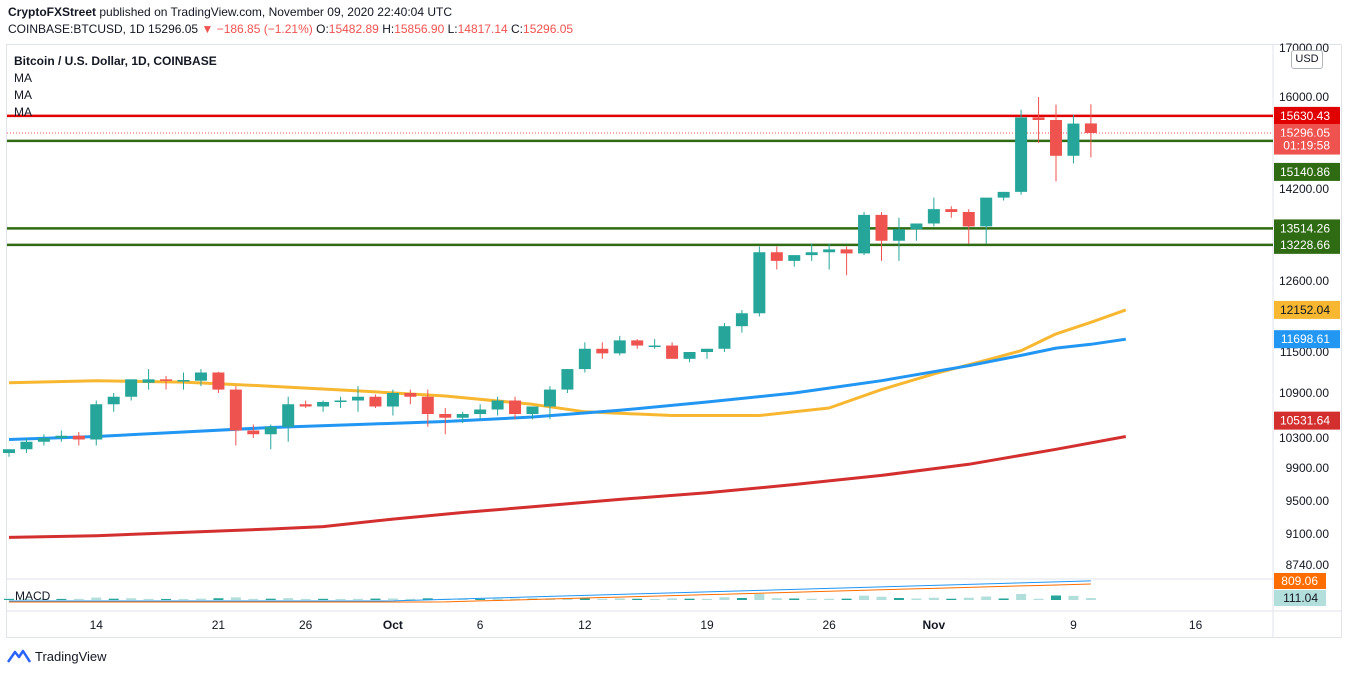  What do you see at coordinates (57, 656) in the screenshot?
I see `tradingview-logo: TradingView` at bounding box center [57, 656].